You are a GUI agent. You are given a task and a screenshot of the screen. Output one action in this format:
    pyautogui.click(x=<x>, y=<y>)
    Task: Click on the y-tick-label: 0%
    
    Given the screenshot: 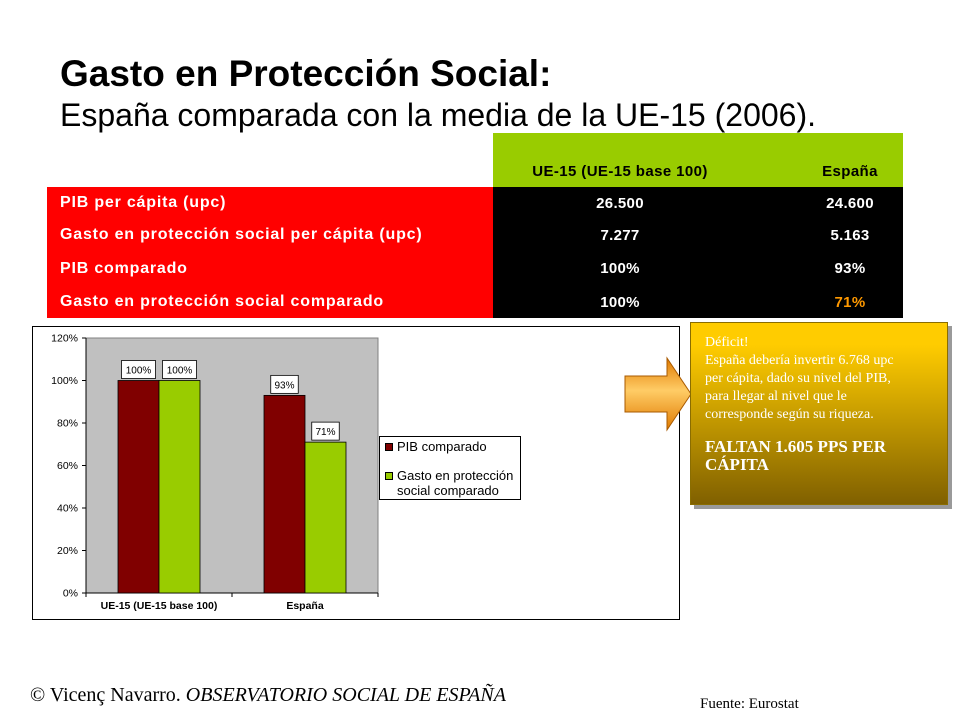 What is the action you would take?
    pyautogui.click(x=70, y=594)
    